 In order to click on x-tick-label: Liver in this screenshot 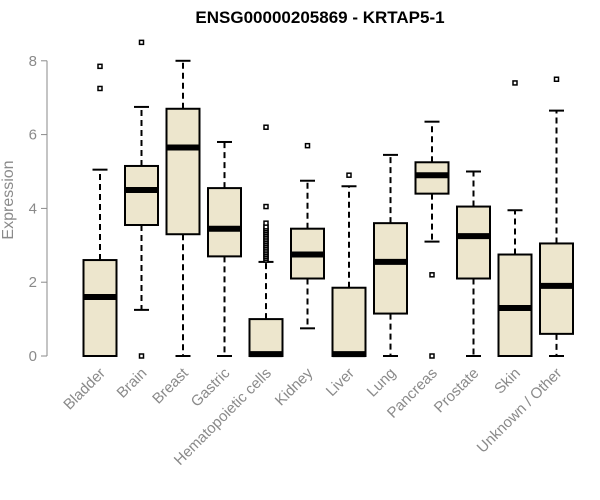, I will do `click(340, 382)`.